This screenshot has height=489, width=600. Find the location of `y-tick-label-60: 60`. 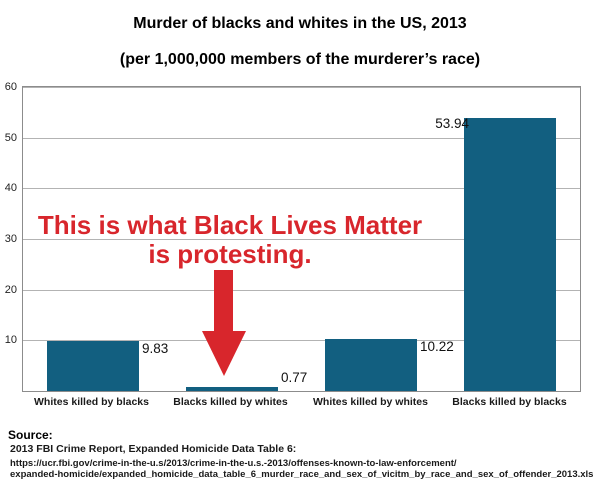

y-tick-label-60: 60 is located at coordinates (10, 87).